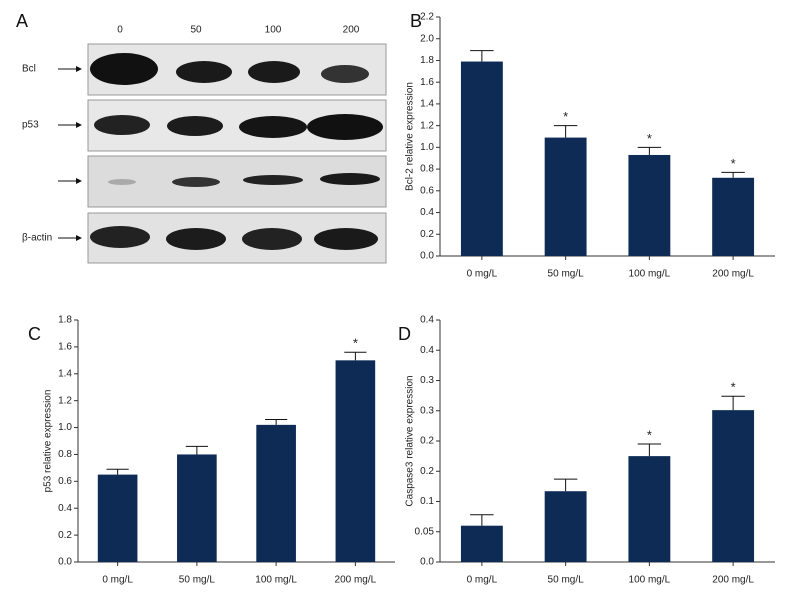 Image resolution: width=792 pixels, height=600 pixels. Describe the element at coordinates (425, 531) in the screenshot. I see `y-tick-label: 0.05` at that location.